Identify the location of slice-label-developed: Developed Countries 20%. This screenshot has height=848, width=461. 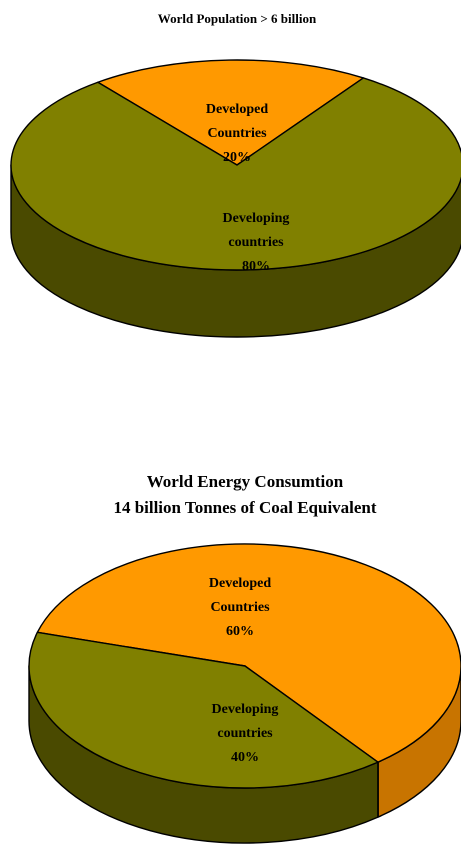
(237, 133).